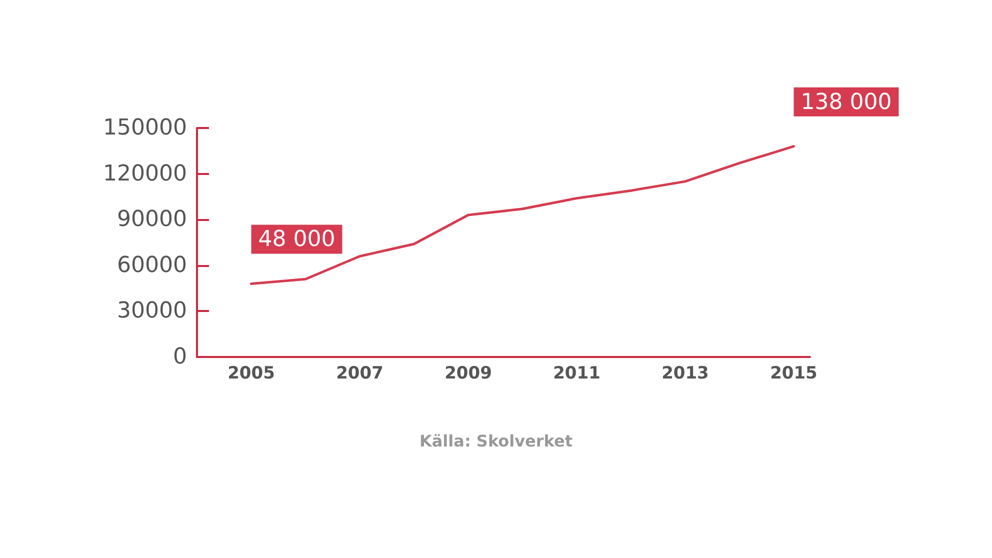 Image resolution: width=992 pixels, height=558 pixels. What do you see at coordinates (576, 374) in the screenshot?
I see `x-tick-label: 2011` at bounding box center [576, 374].